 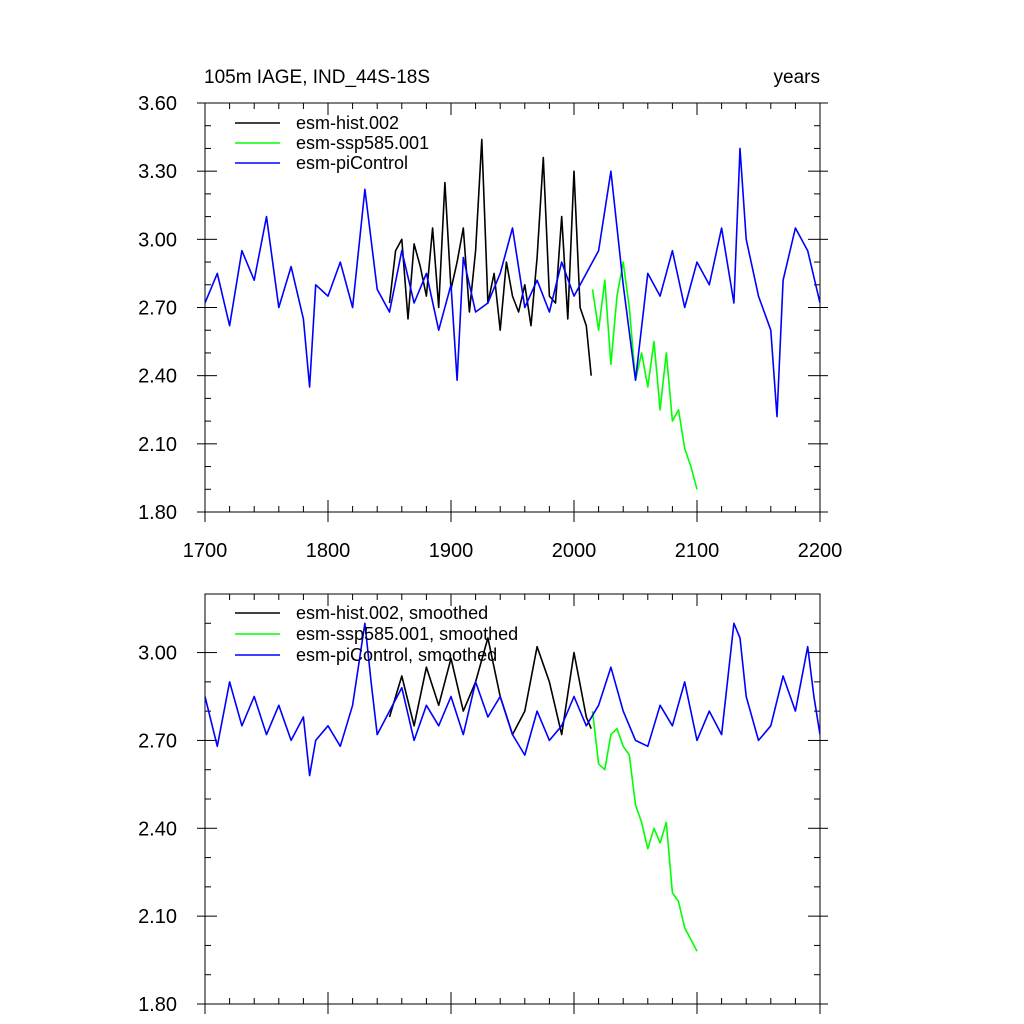 I want to click on legend-label: esm-hist.002, so click(x=347, y=123).